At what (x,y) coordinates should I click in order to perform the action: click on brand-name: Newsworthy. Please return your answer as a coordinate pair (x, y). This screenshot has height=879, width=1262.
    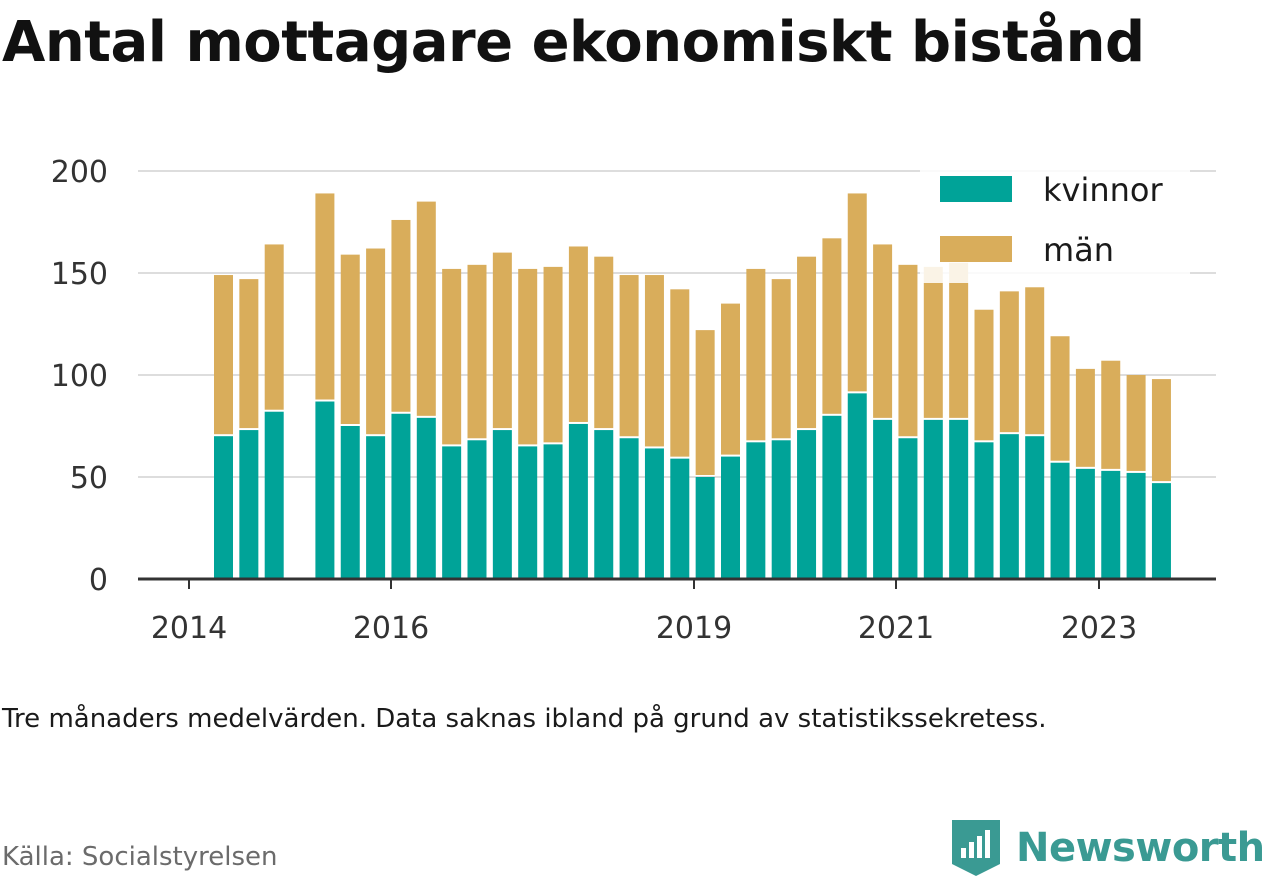
    Looking at the image, I should click on (1139, 848).